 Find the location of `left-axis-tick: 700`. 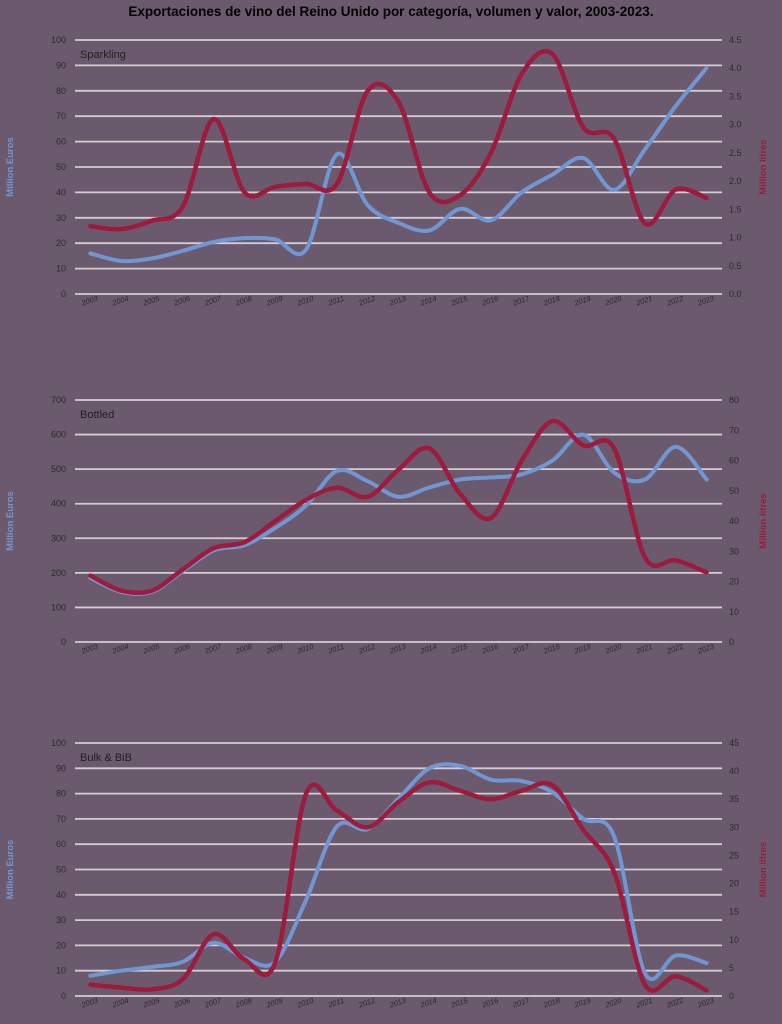

left-axis-tick: 700 is located at coordinates (58, 400).